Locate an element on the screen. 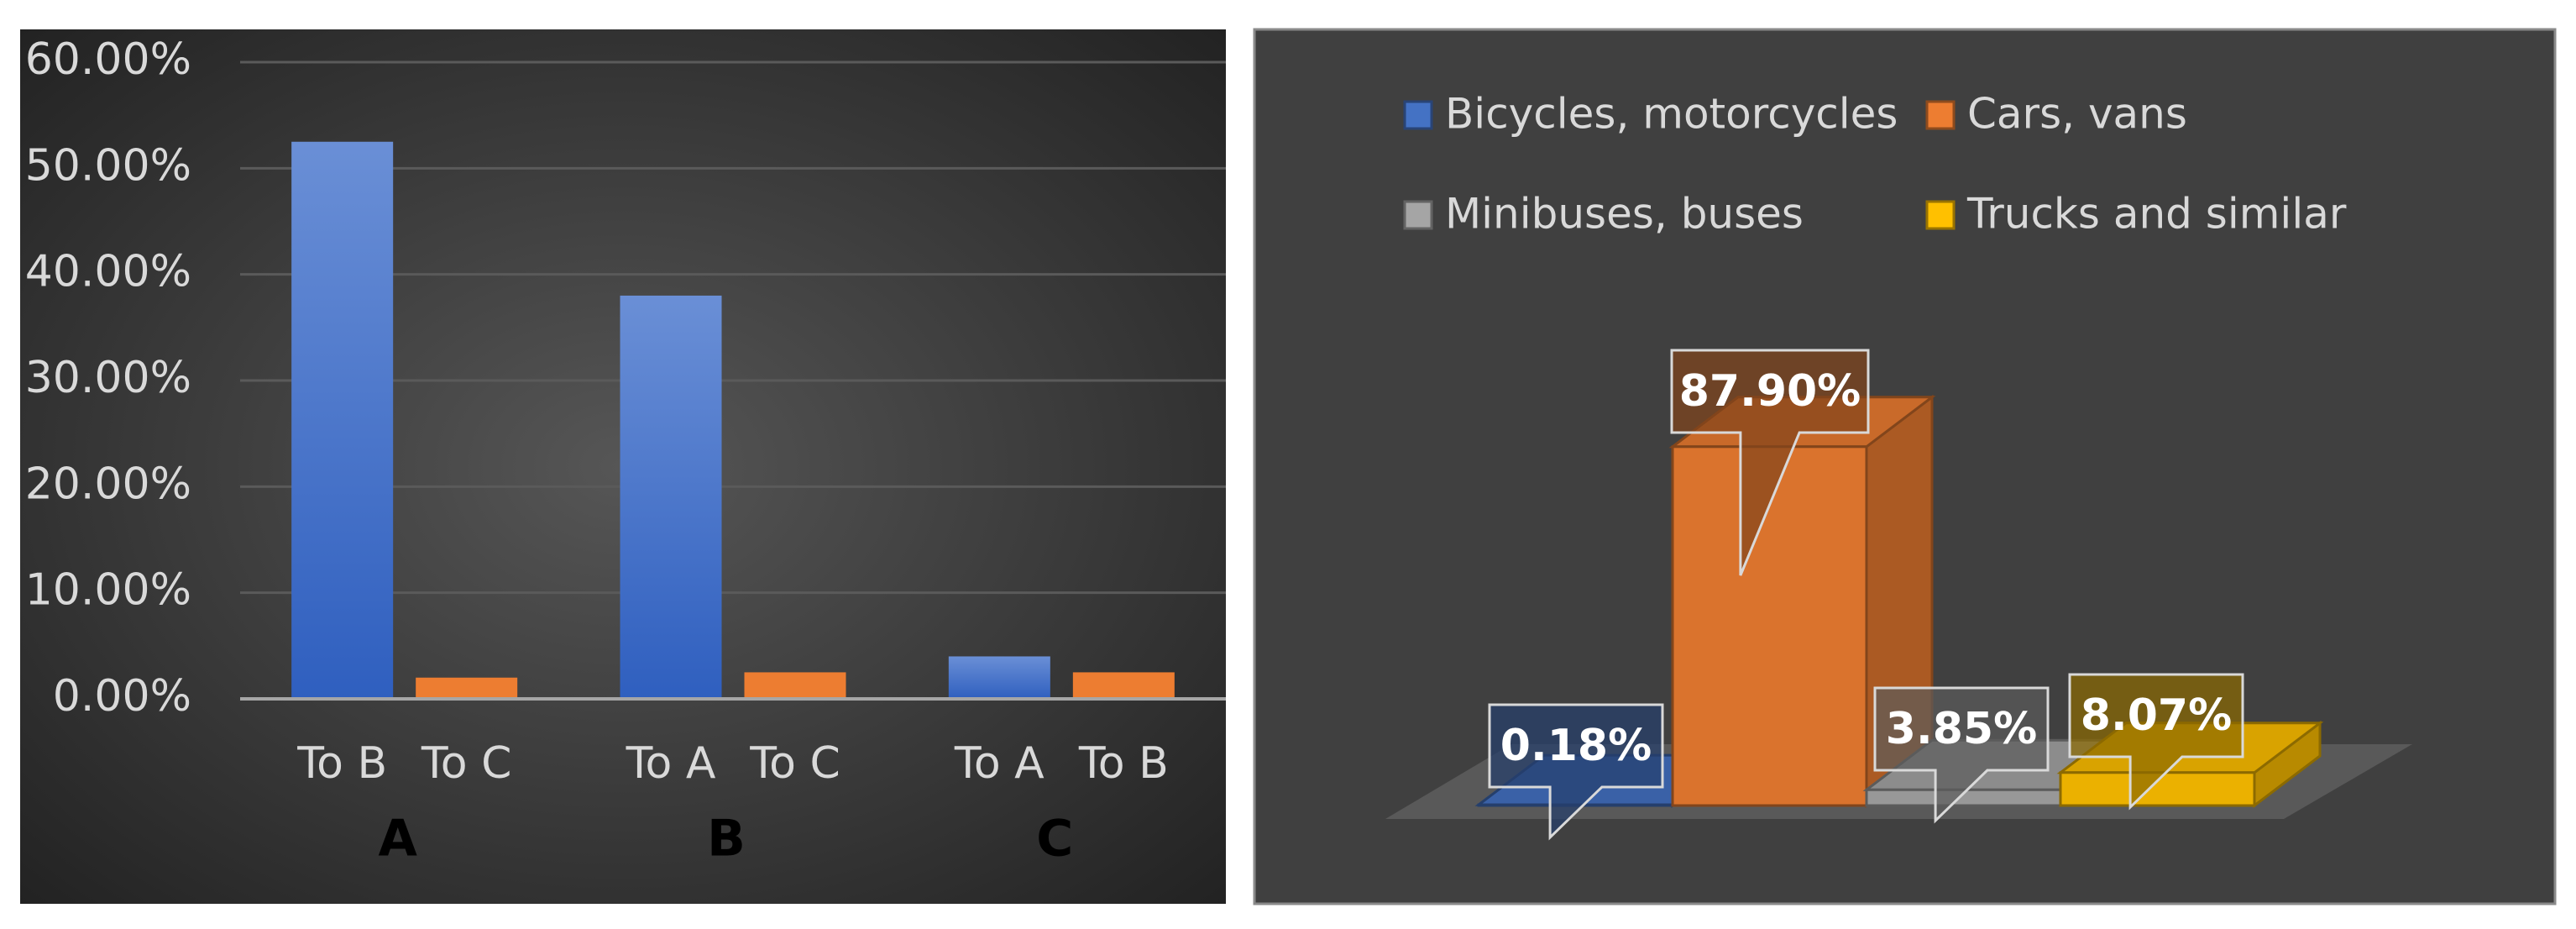 This screenshot has width=2576, height=929. group-label: B is located at coordinates (727, 839).